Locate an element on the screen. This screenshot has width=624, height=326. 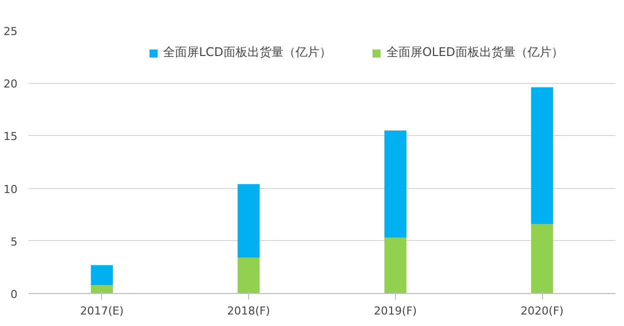
y-tick-label: 25 is located at coordinates (11, 31).